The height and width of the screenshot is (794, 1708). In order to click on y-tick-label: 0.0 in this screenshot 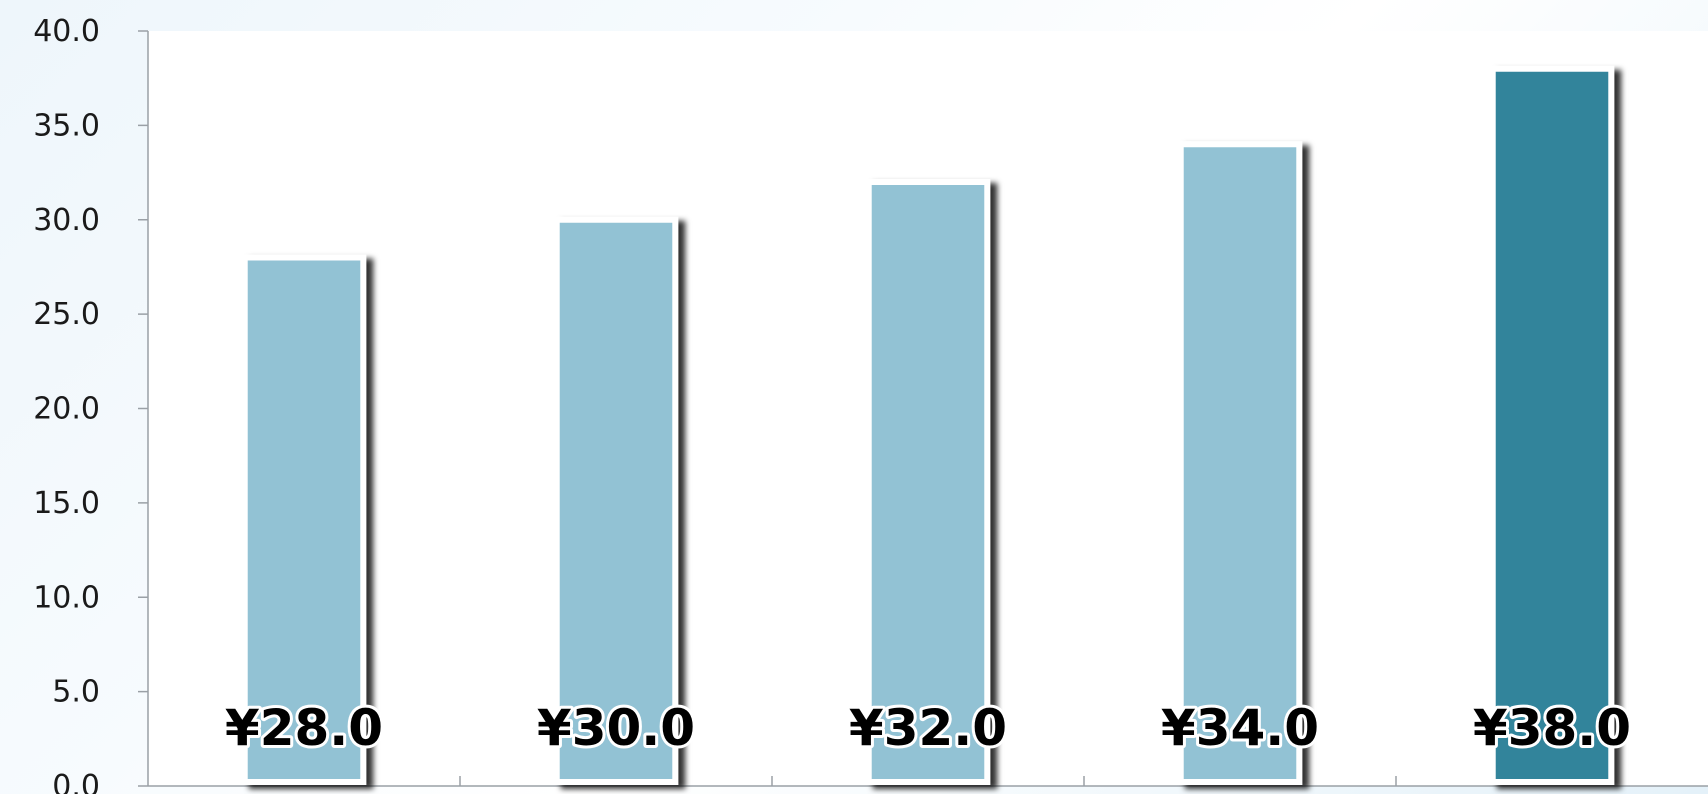, I will do `click(76, 781)`.